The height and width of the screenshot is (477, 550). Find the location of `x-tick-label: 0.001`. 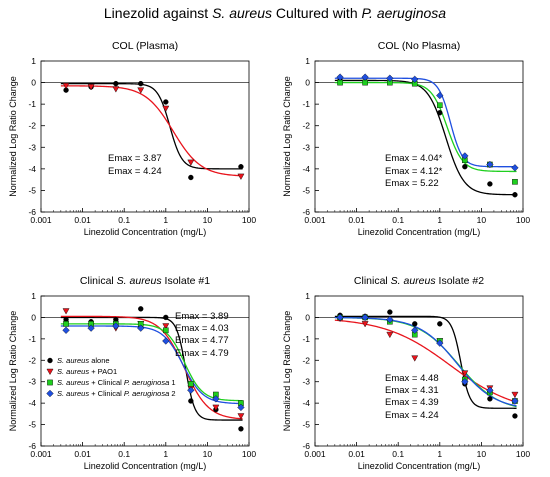

x-tick-label: 0.001 is located at coordinates (315, 220).